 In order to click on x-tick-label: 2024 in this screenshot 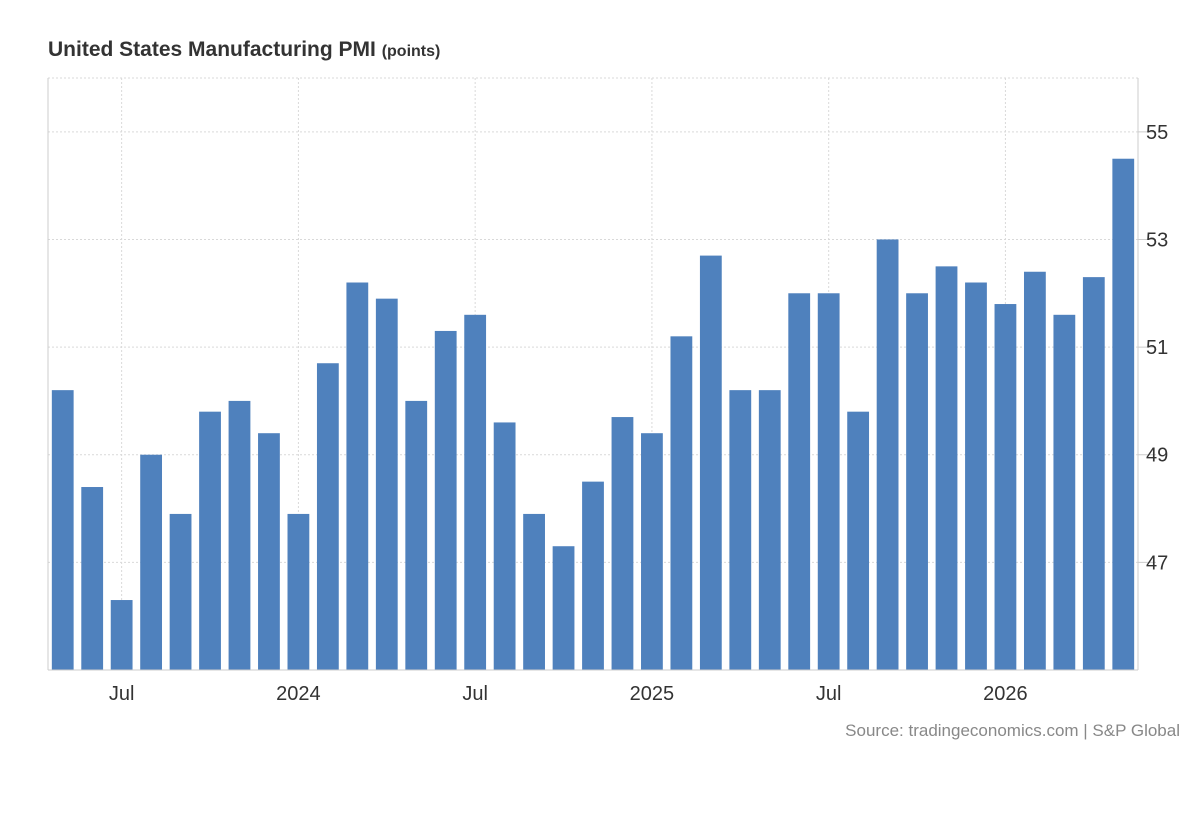, I will do `click(298, 694)`.